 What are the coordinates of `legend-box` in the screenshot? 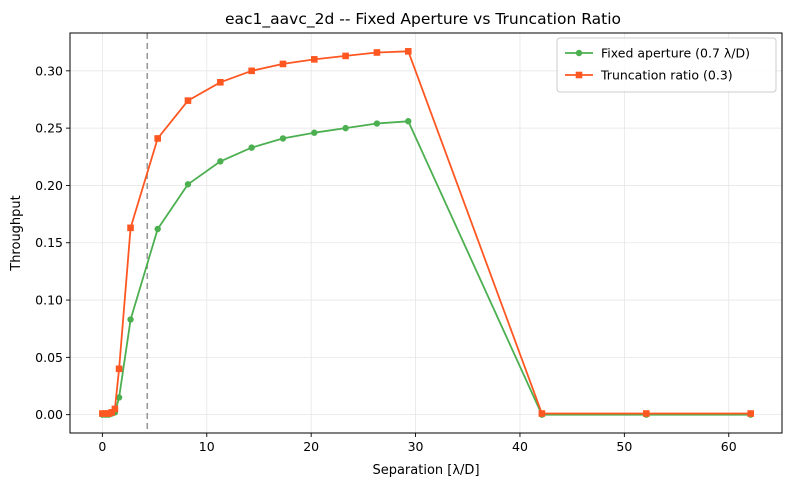 It's located at (666, 65).